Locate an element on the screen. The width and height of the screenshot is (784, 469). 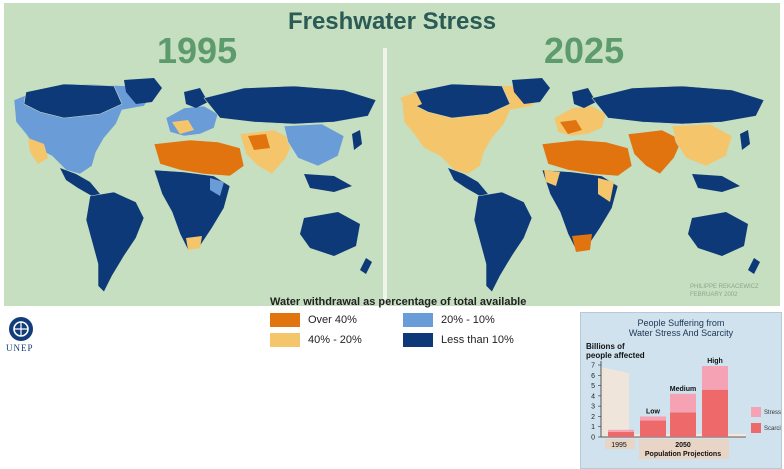
unep-logo-text: UNEP is located at coordinates (20, 348).